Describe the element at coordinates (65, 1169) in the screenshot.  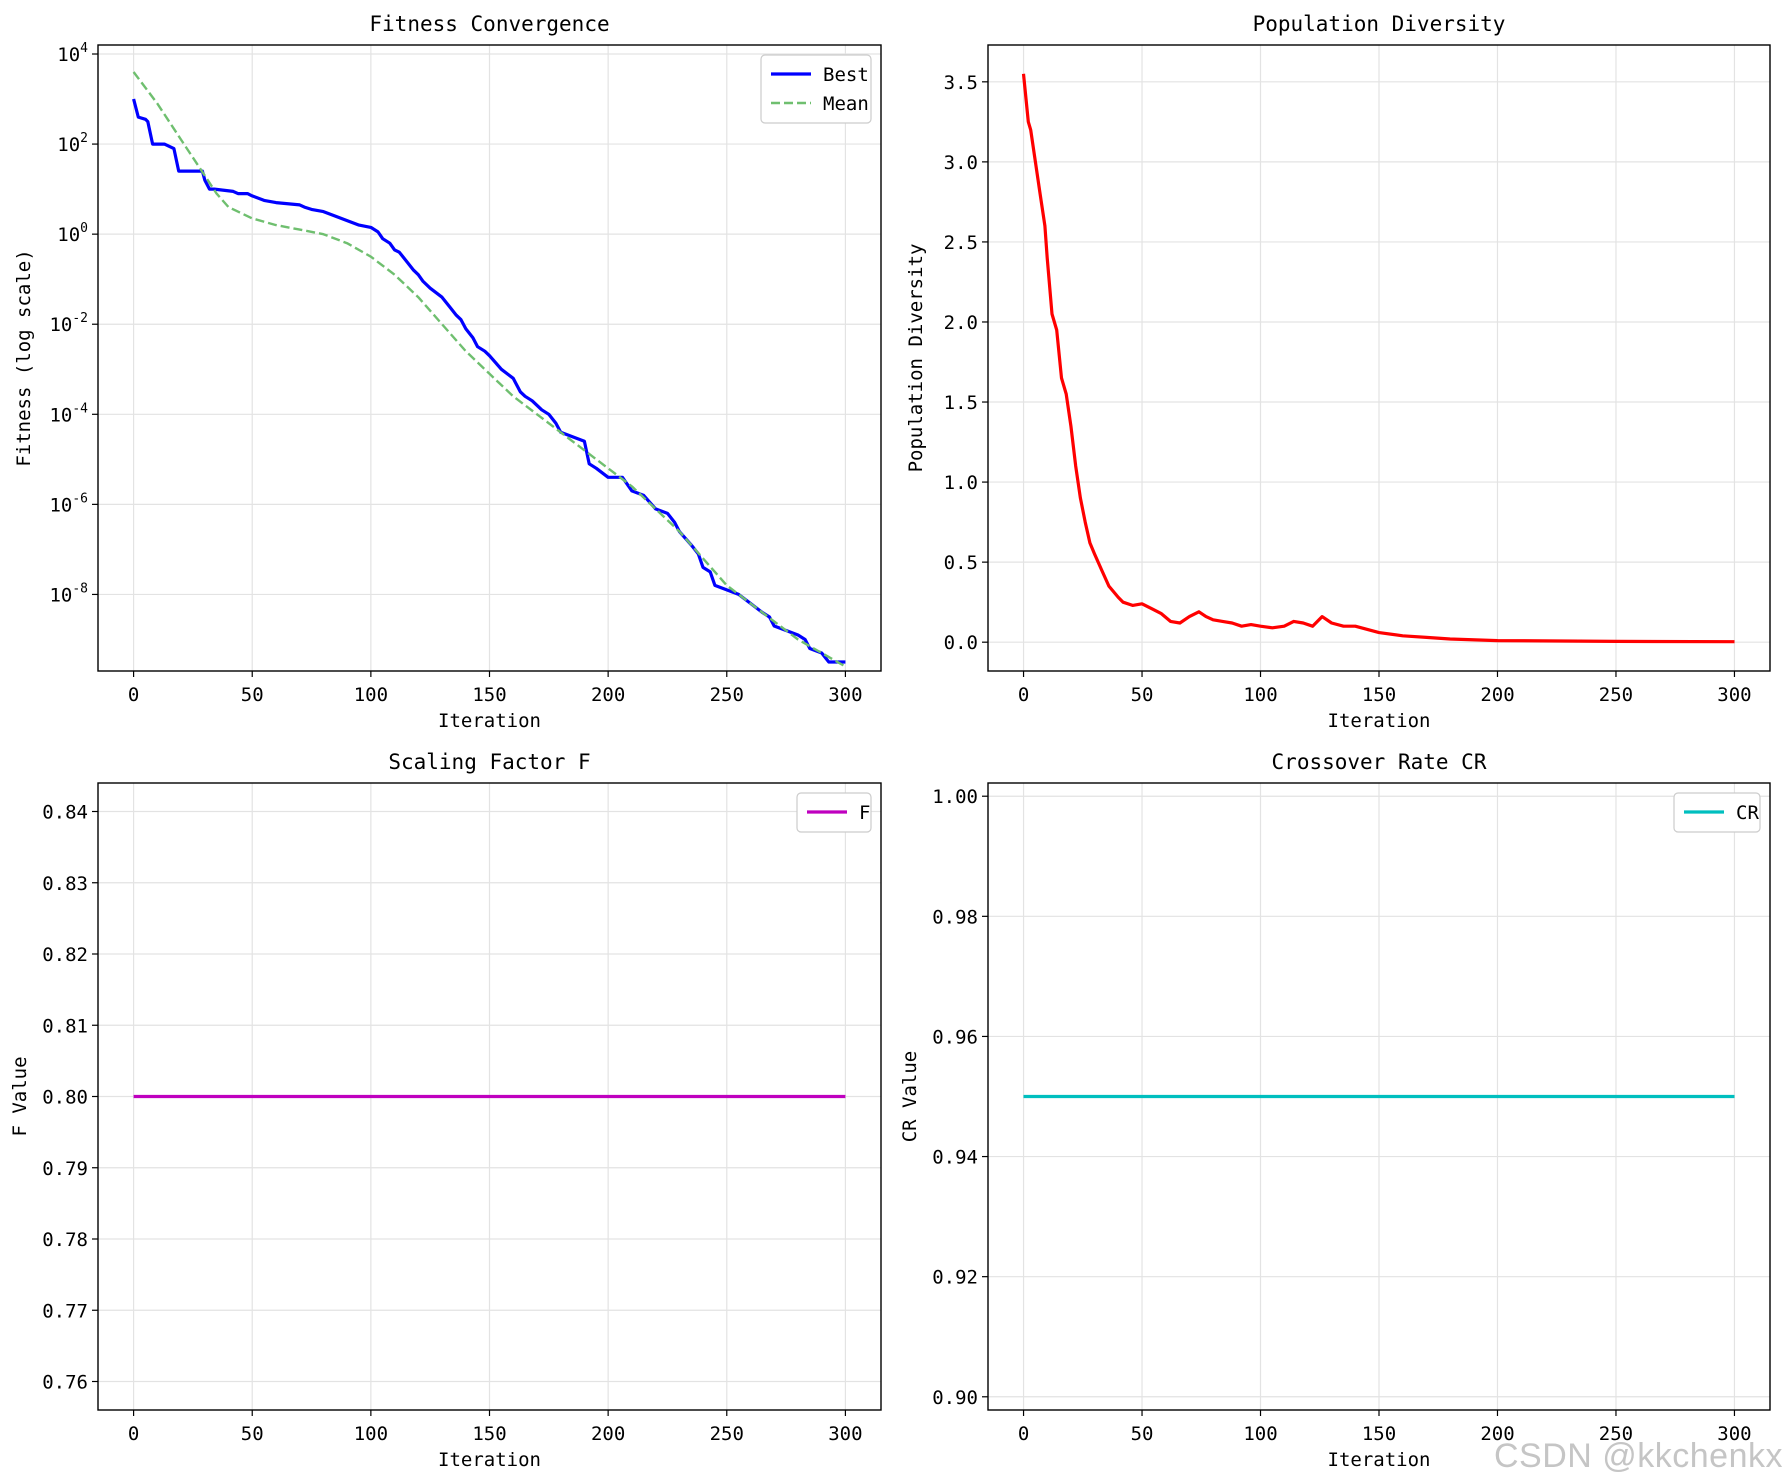
I see `y-tick-label: 0.79` at that location.